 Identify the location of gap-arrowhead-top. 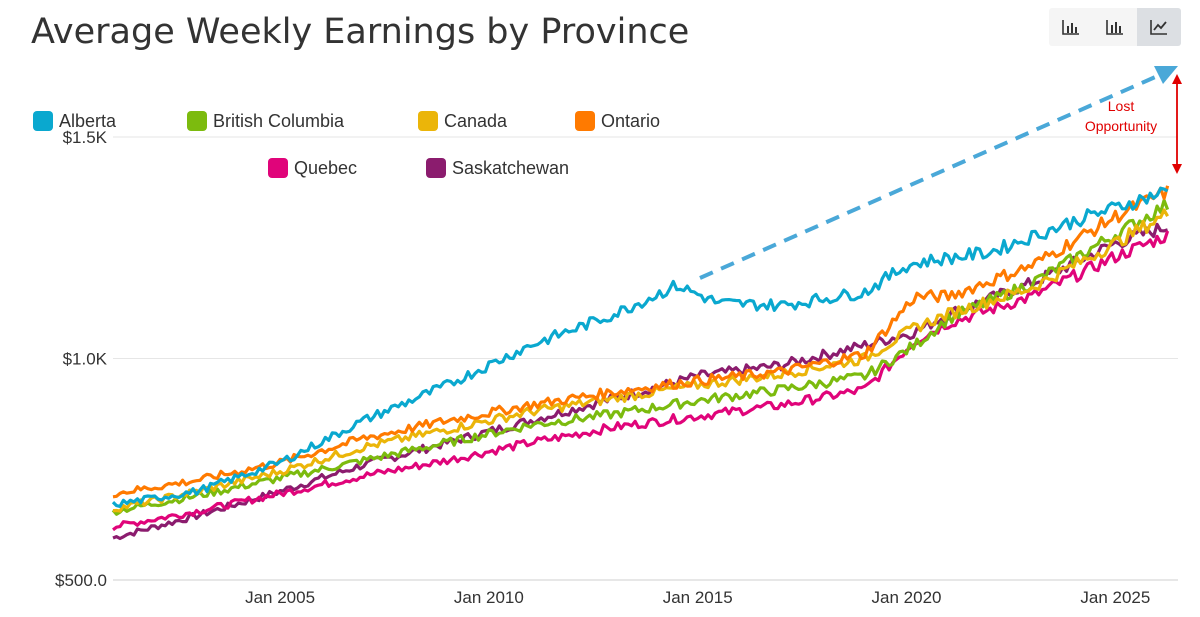
(1177, 79).